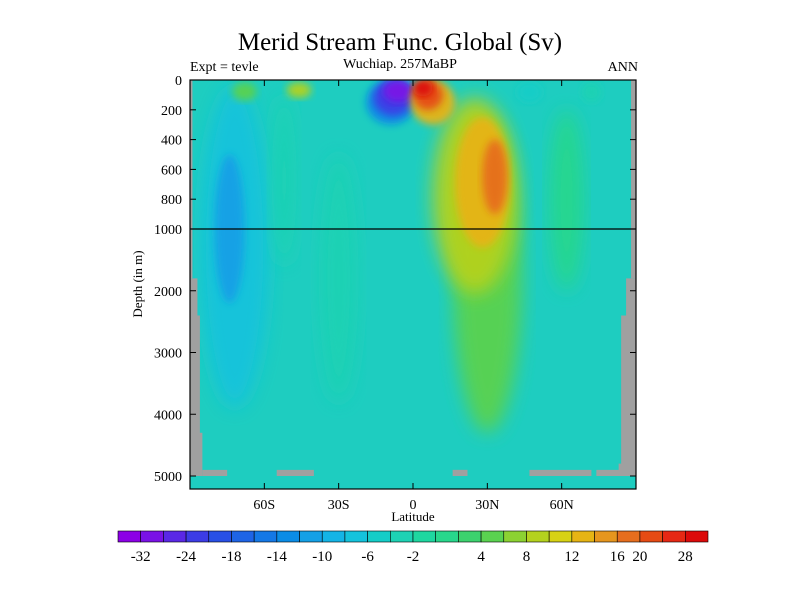 The image size is (800, 600). Describe the element at coordinates (264, 505) in the screenshot. I see `x-tick-label: 60S` at that location.